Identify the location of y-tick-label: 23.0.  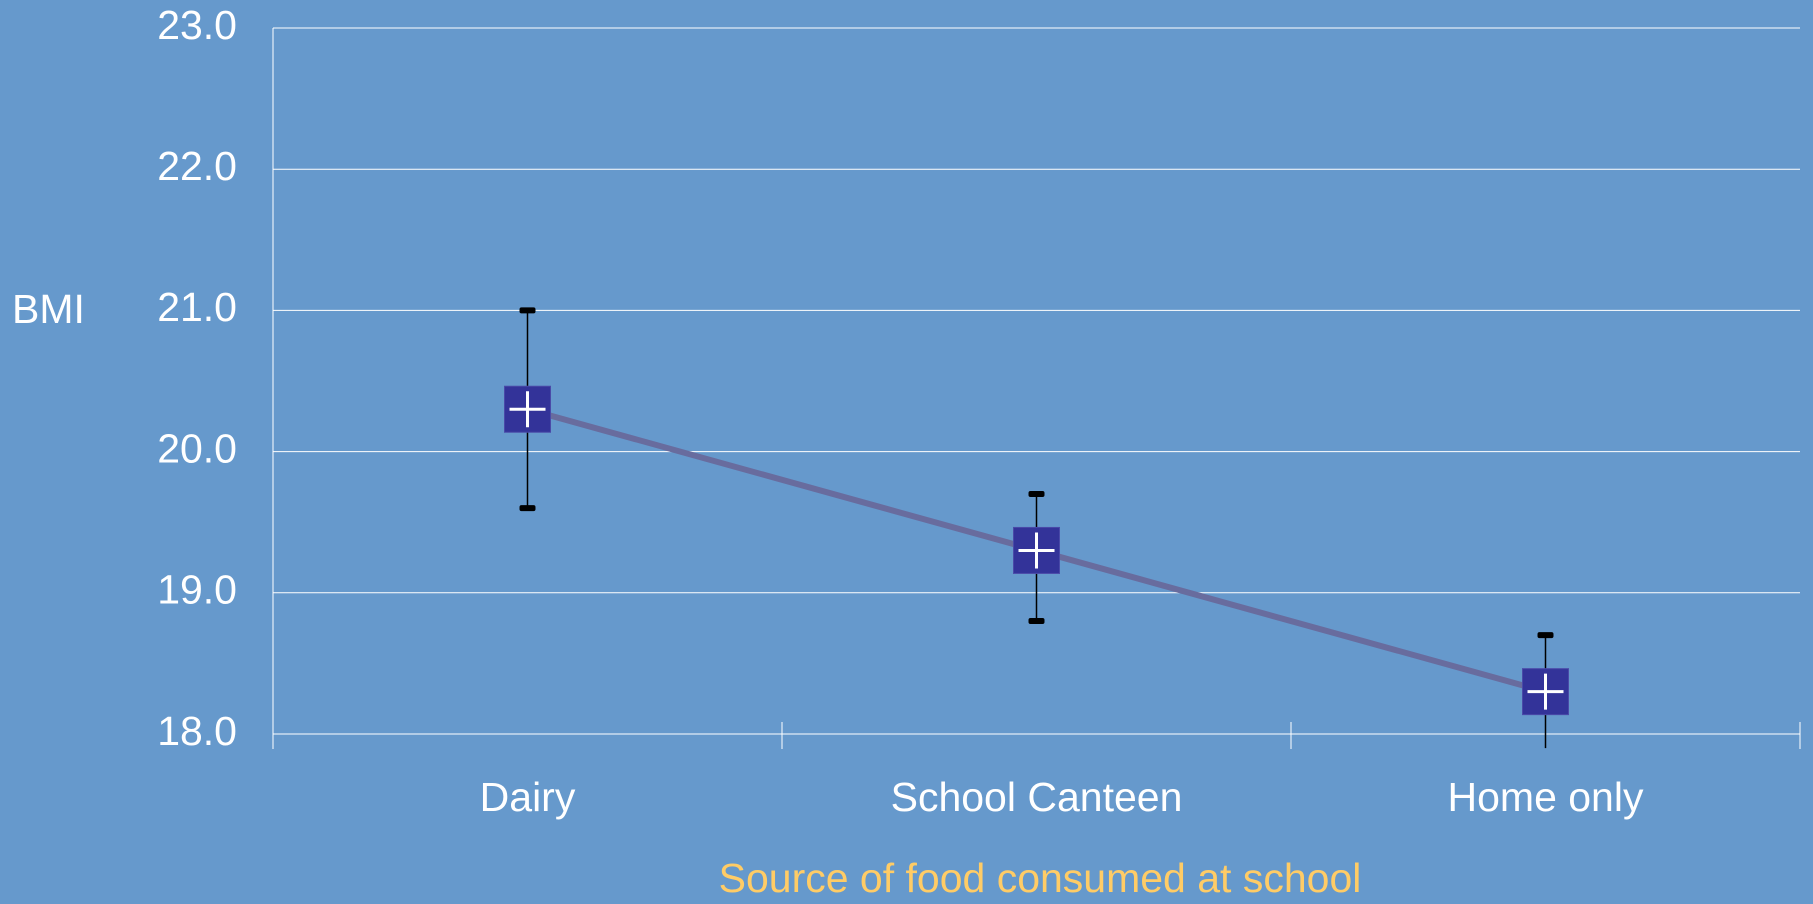
(197, 25).